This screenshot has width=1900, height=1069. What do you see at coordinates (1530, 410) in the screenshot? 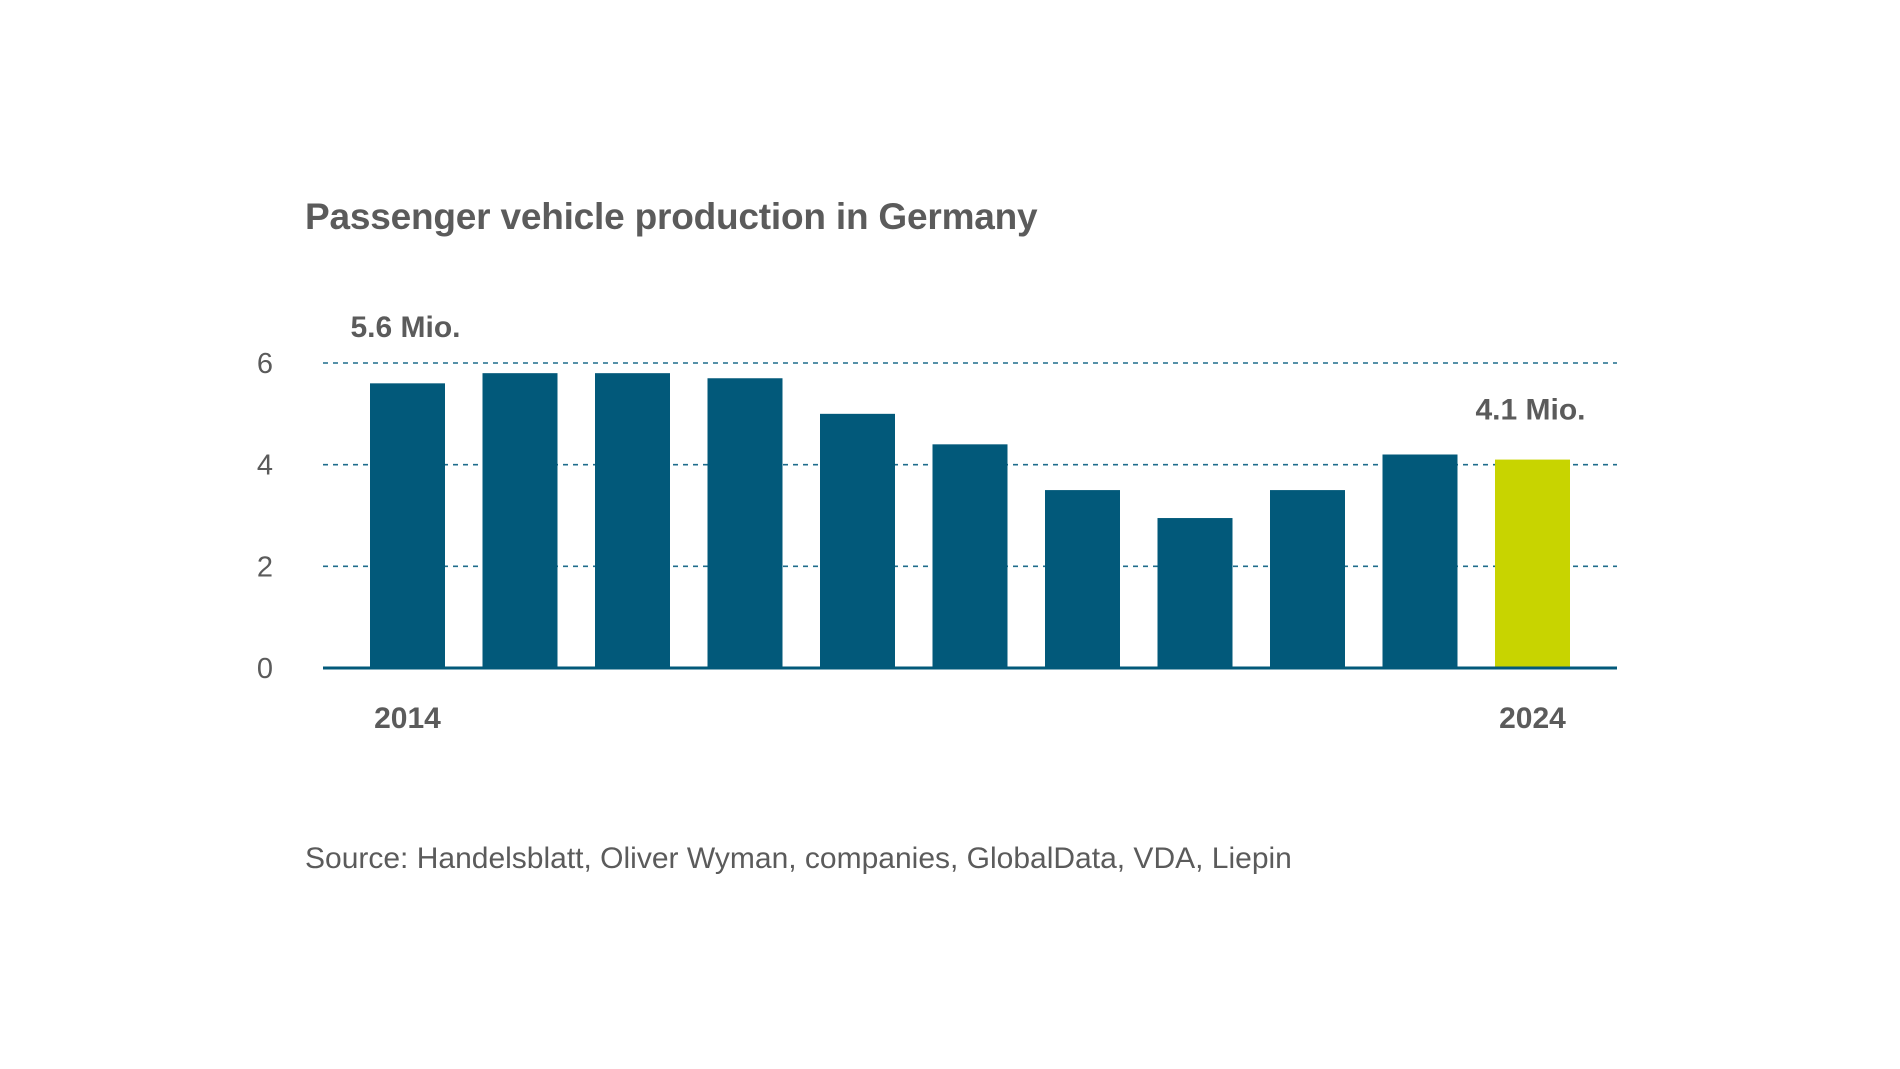
I see `data-label-2024: 4.1 Mio.` at bounding box center [1530, 410].